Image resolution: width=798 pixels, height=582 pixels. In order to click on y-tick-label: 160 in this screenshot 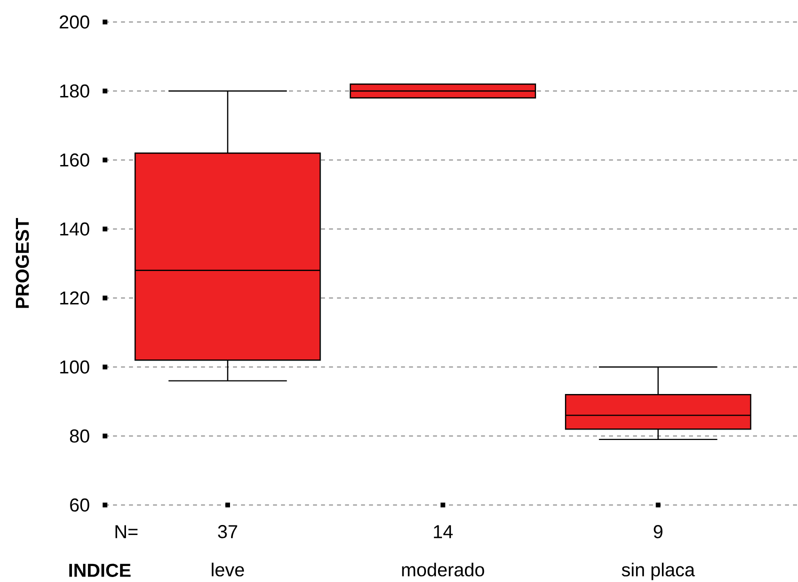, I will do `click(75, 160)`.